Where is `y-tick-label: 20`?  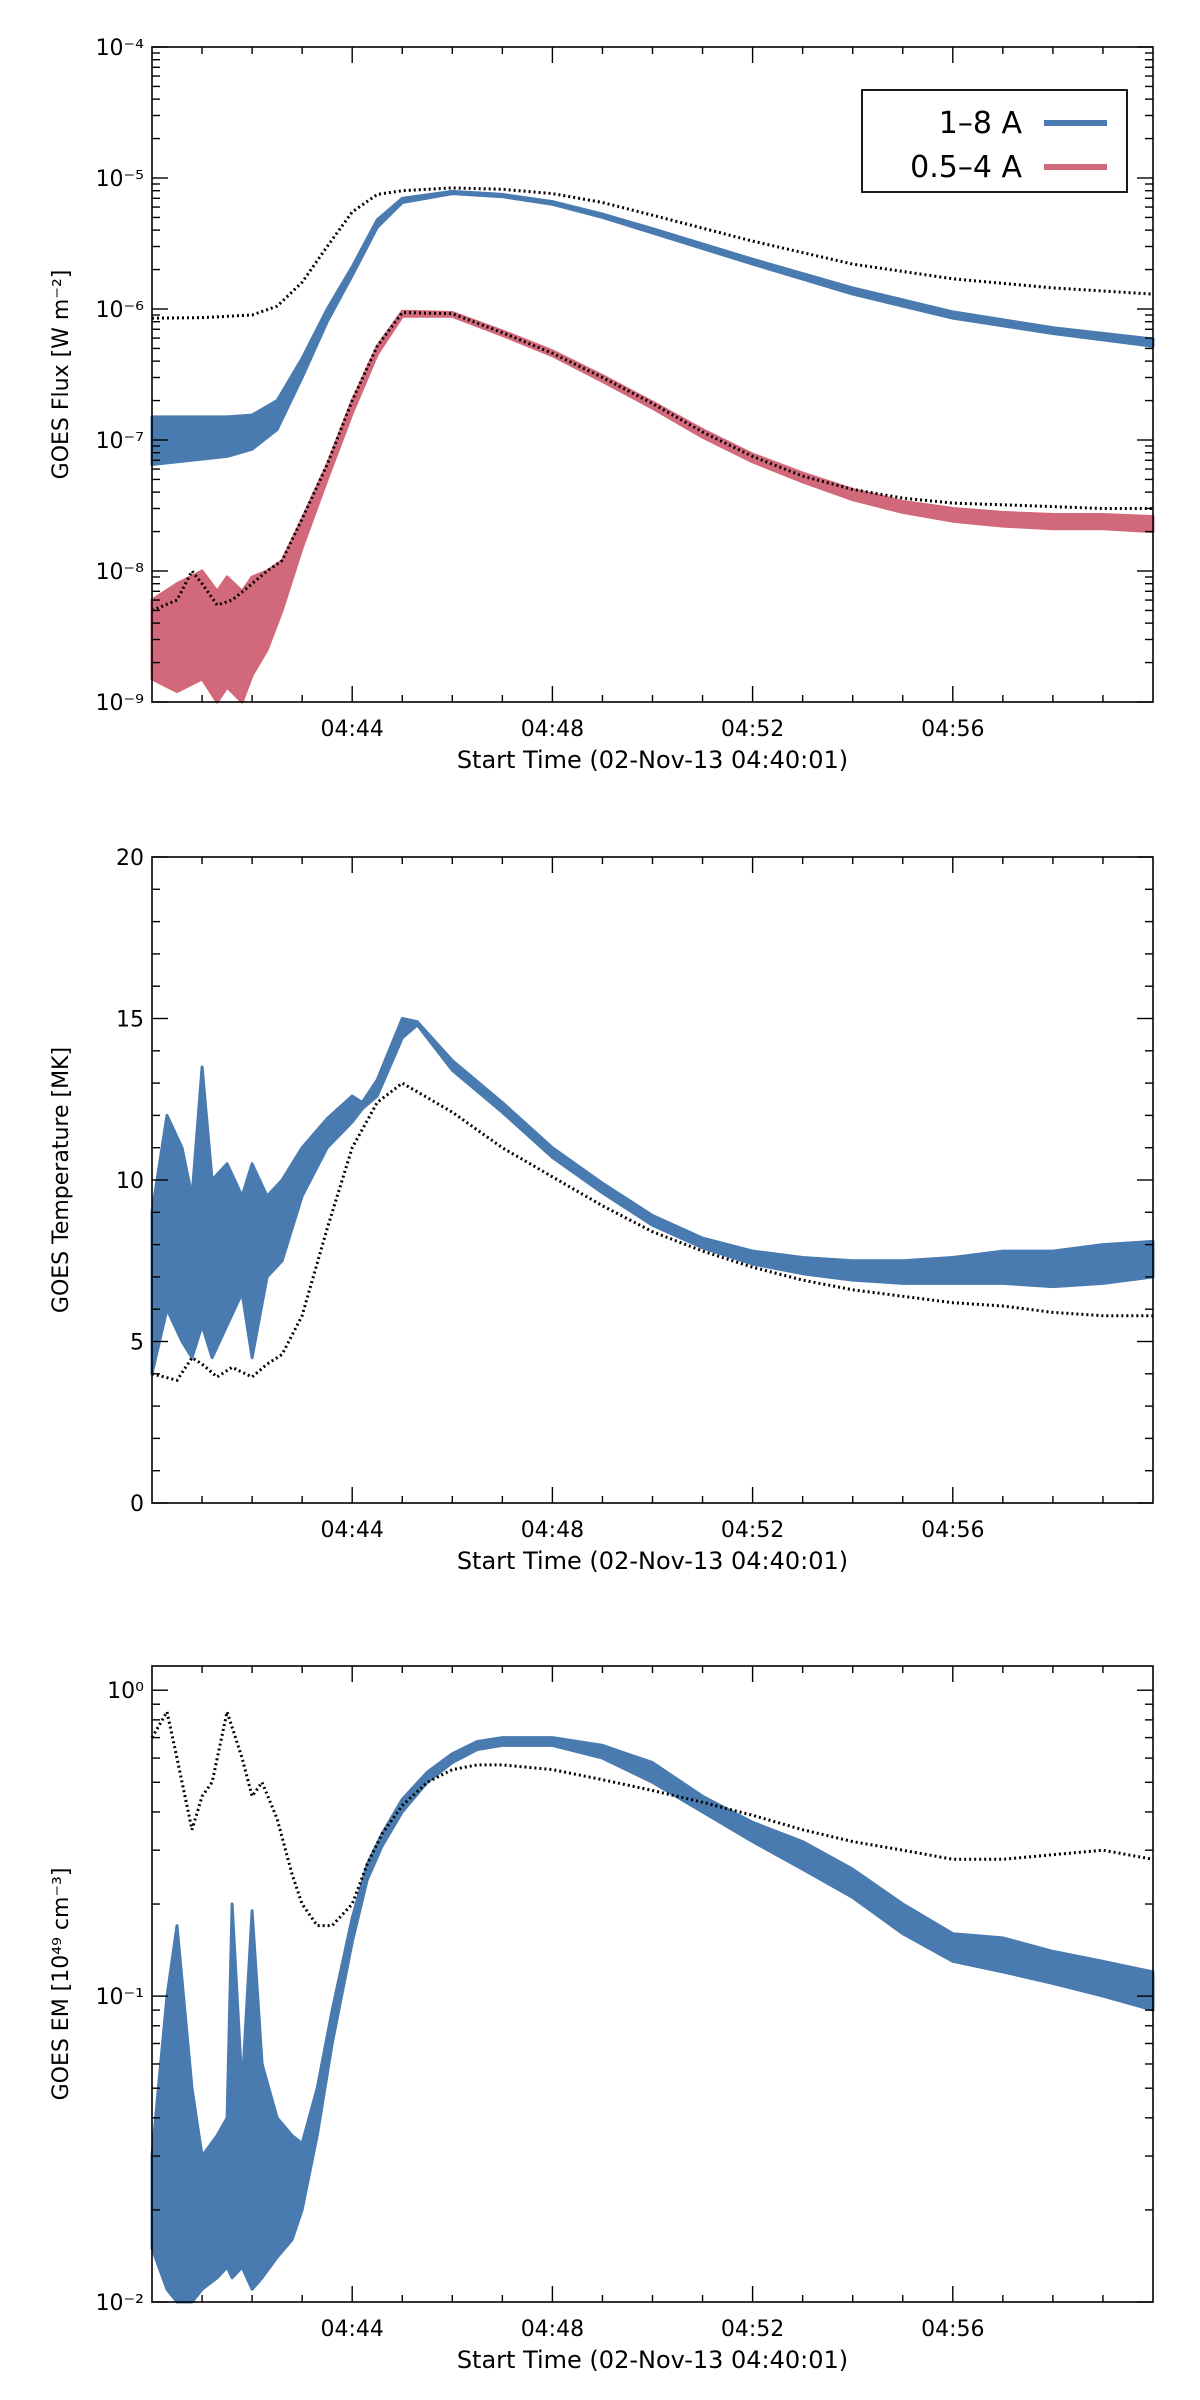
y-tick-label: 20 is located at coordinates (130, 858).